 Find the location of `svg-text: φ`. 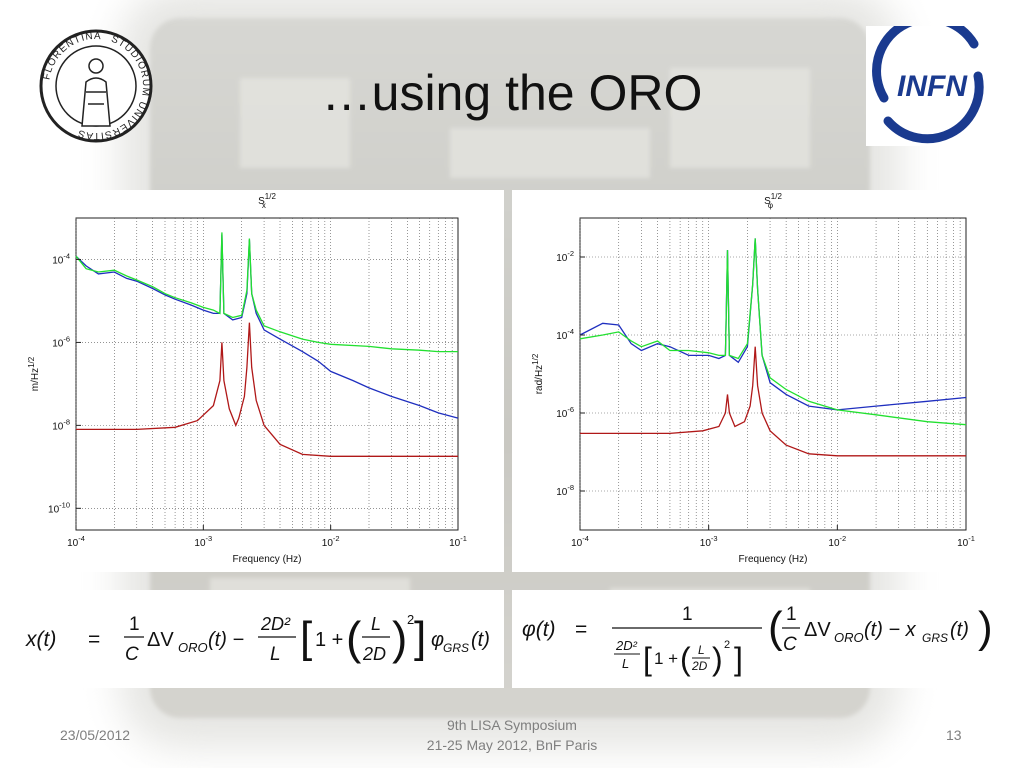

svg-text: φ is located at coordinates (437, 640).